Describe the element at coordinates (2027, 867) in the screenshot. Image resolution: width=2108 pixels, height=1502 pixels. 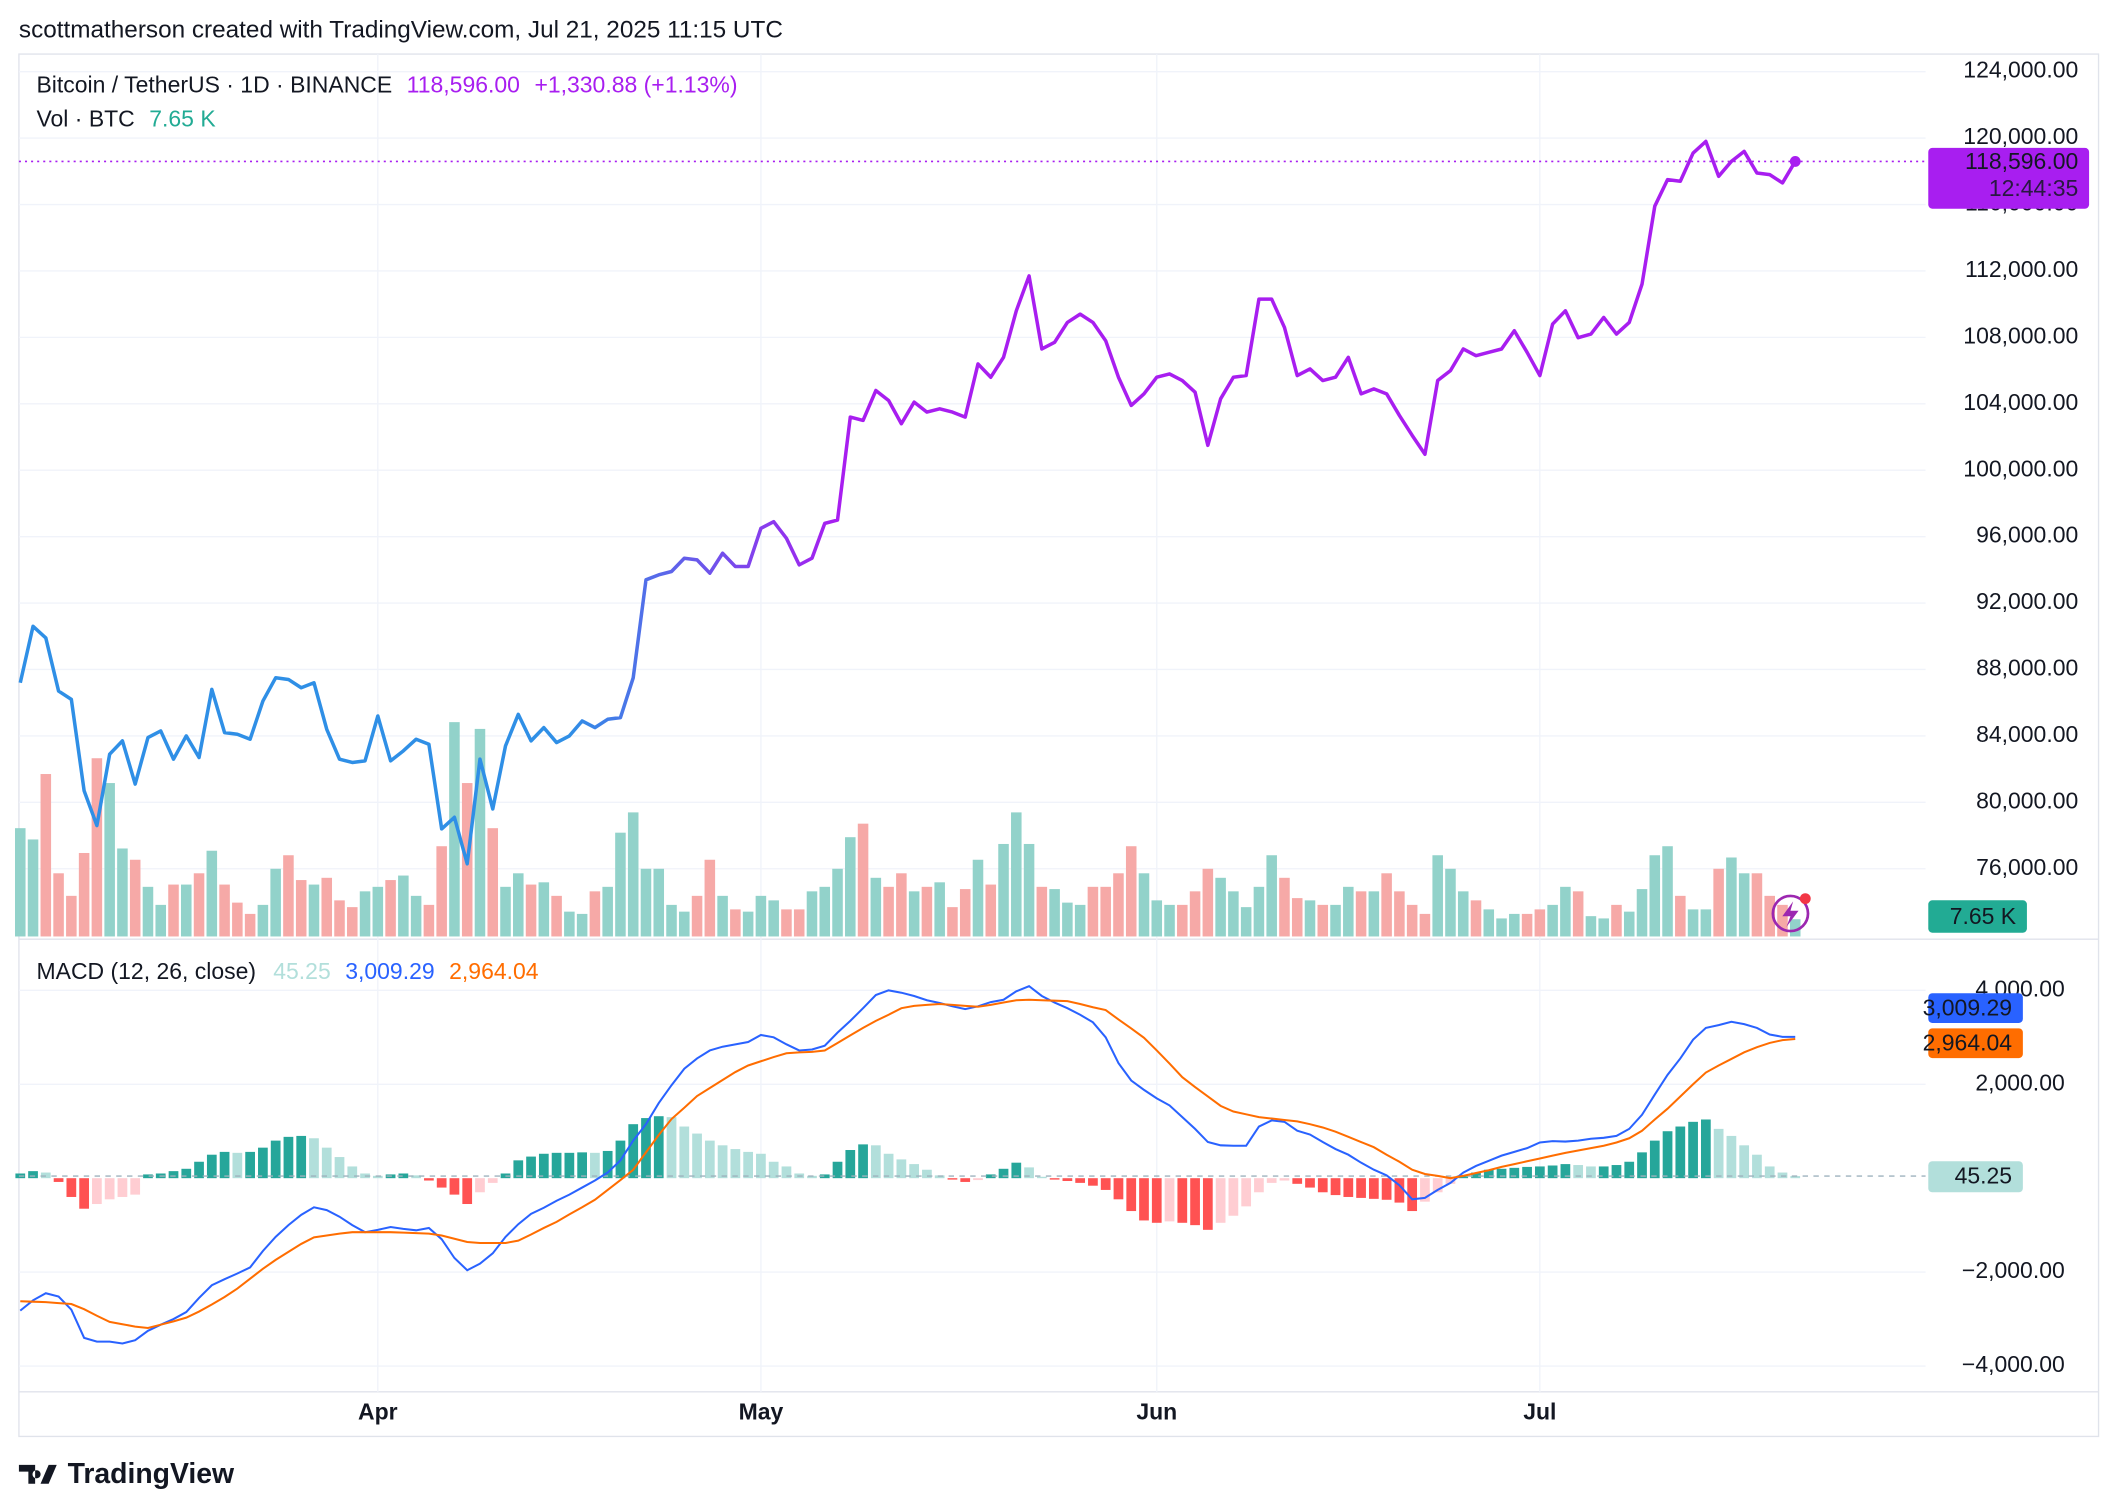
I see `y-tick-label: 76,000.00` at that location.